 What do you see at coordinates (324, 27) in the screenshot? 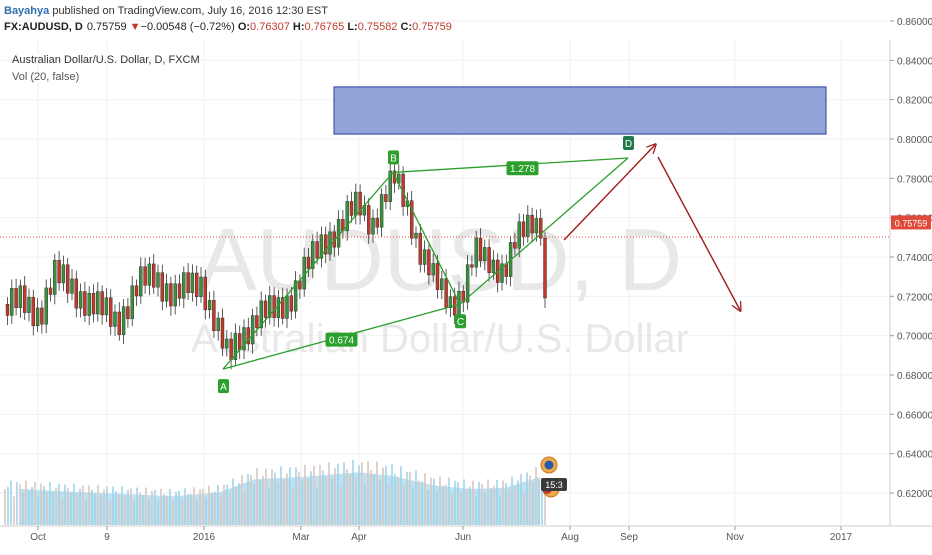
I see `high-value: 0.76765` at bounding box center [324, 27].